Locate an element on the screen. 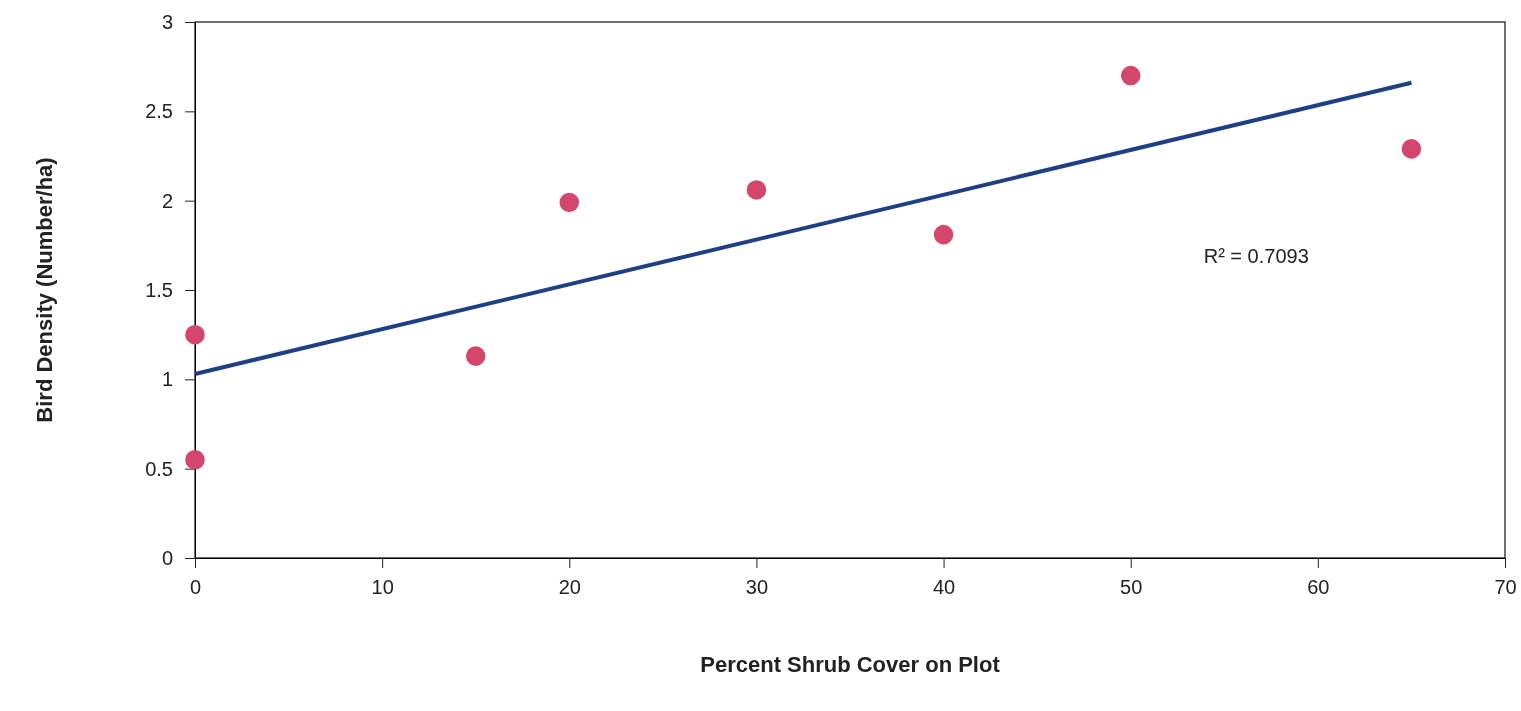 The height and width of the screenshot is (711, 1521). y-tick-label: 2.5 is located at coordinates (159, 111).